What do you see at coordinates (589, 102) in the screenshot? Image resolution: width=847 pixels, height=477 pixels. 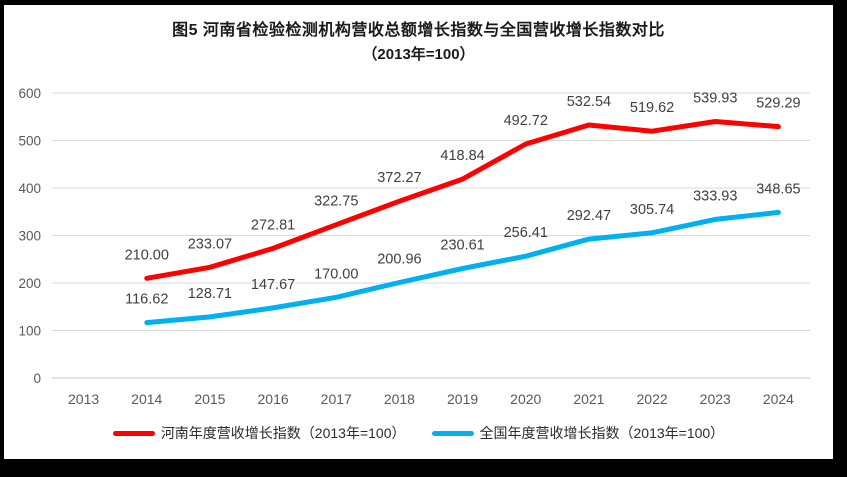 I see `data-label: 532.54` at bounding box center [589, 102].